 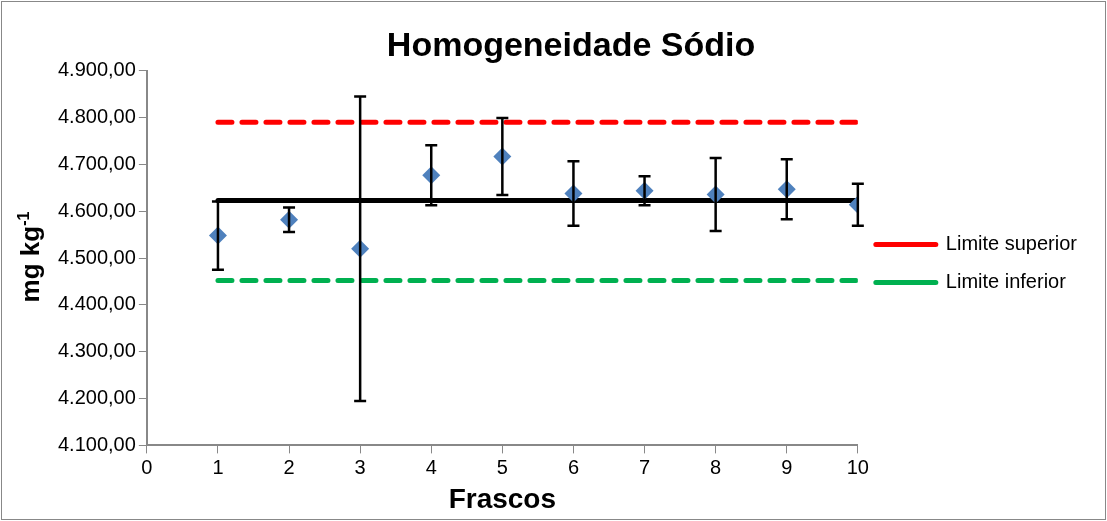 What do you see at coordinates (96, 69) in the screenshot?
I see `y-tick-label: 4.900,00` at bounding box center [96, 69].